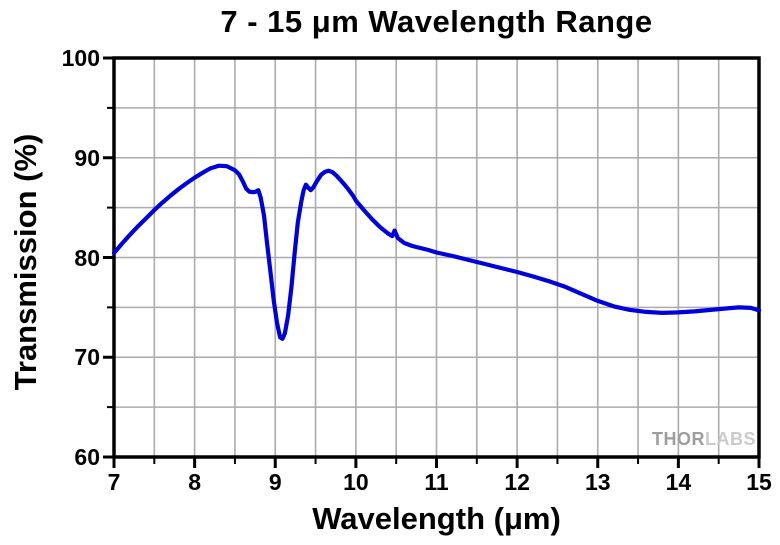  Describe the element at coordinates (87, 457) in the screenshot. I see `y-tick-label: 60` at that location.